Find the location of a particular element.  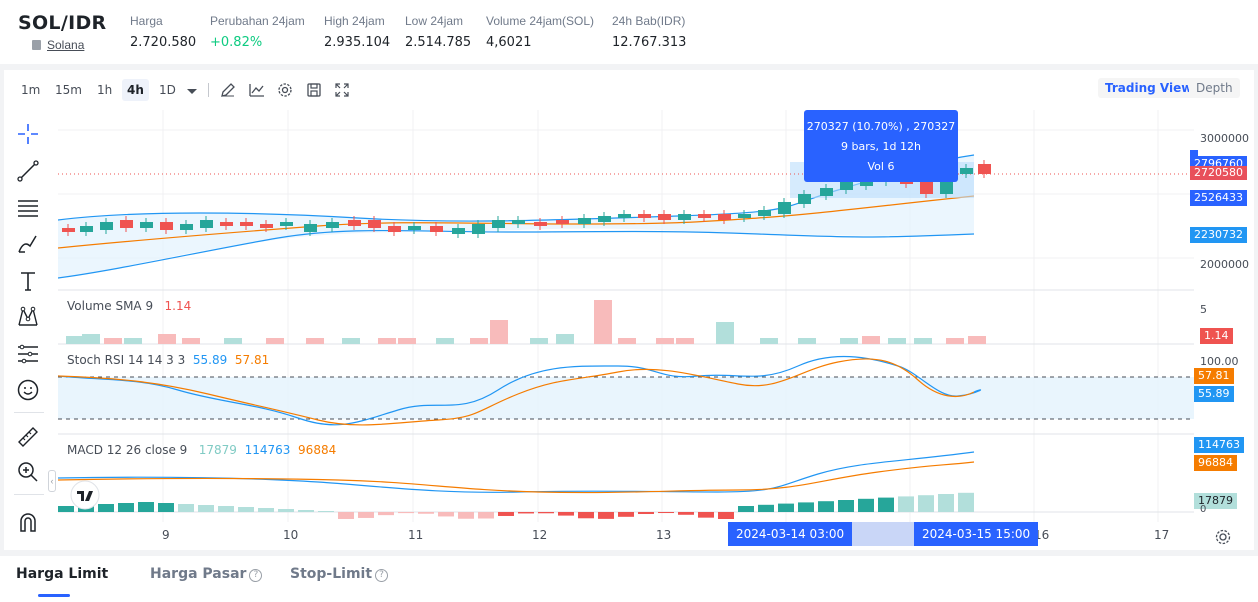

stat-label: Harga is located at coordinates (146, 21).